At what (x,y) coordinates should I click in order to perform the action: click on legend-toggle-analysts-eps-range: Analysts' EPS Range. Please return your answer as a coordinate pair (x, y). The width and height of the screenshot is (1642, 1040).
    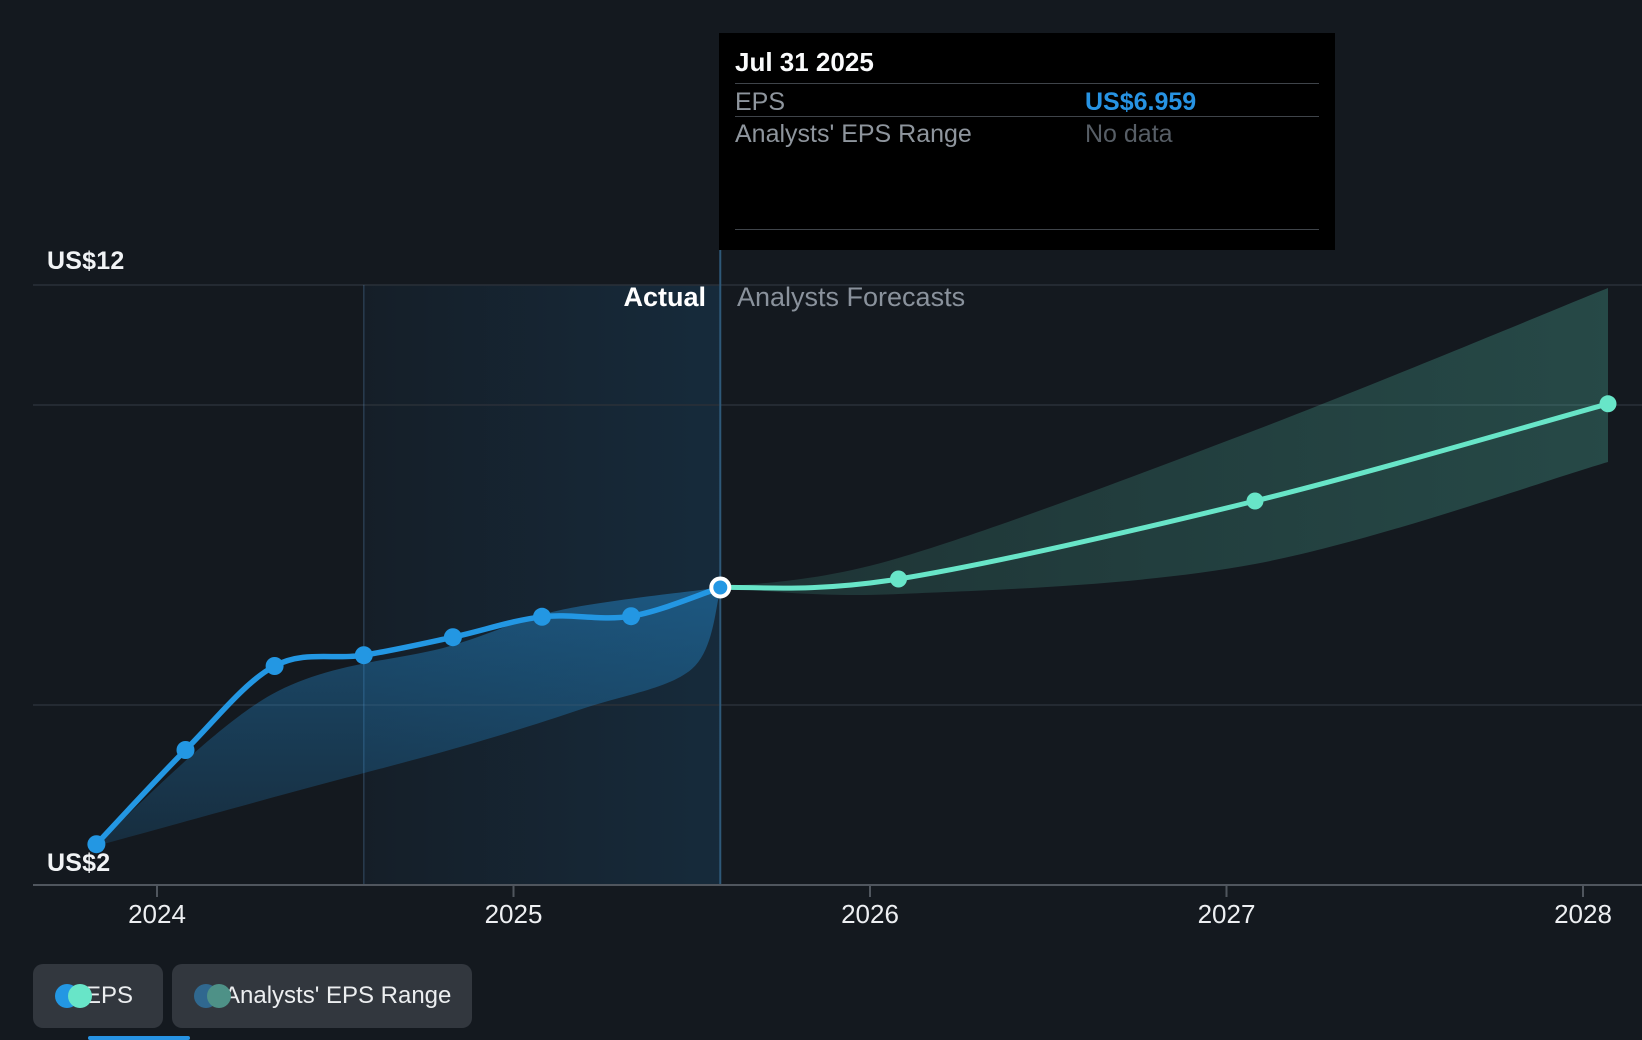
    Looking at the image, I should click on (322, 996).